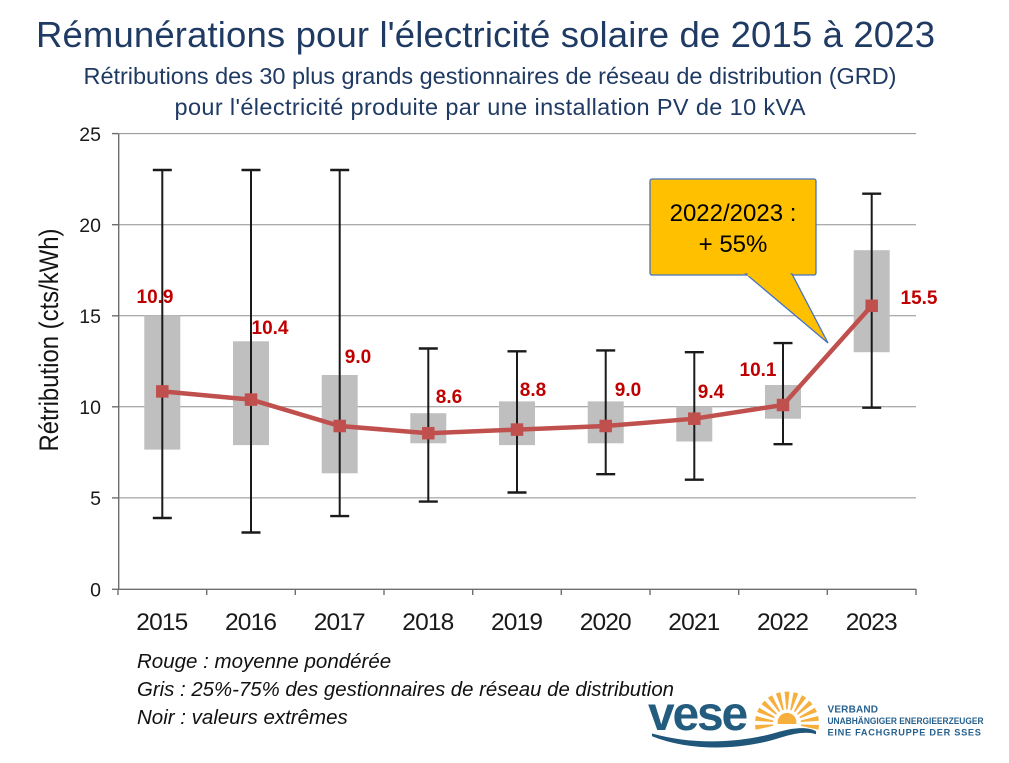  I want to click on svg-text: 20, so click(90, 226).